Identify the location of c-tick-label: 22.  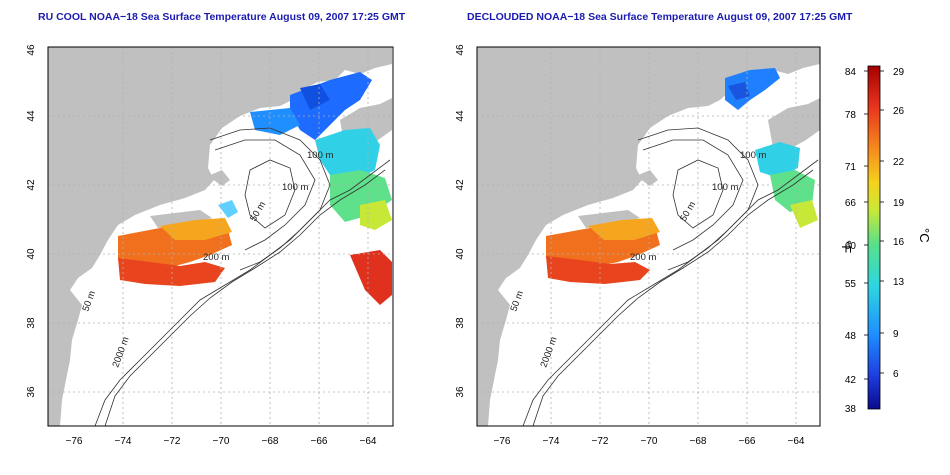
(899, 162).